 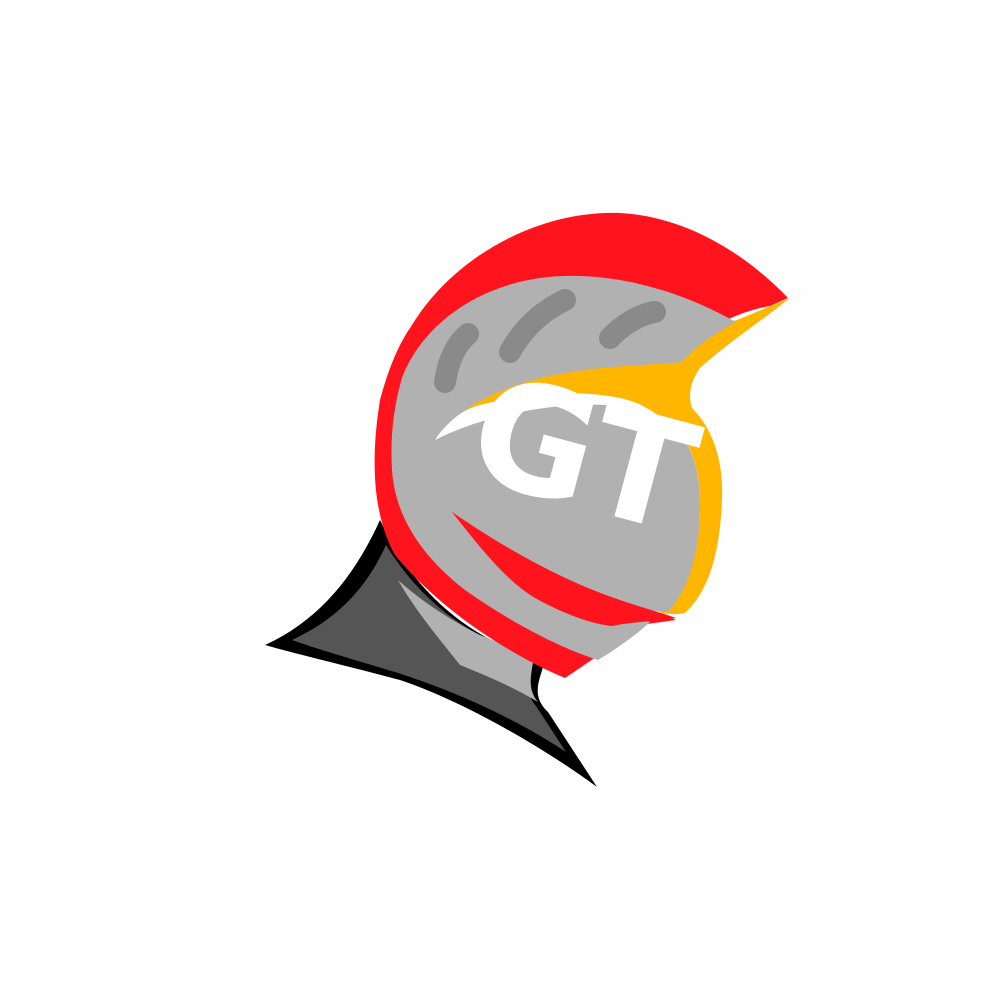 What do you see at coordinates (468, 641) in the screenshot?
I see `neck-highlight` at bounding box center [468, 641].